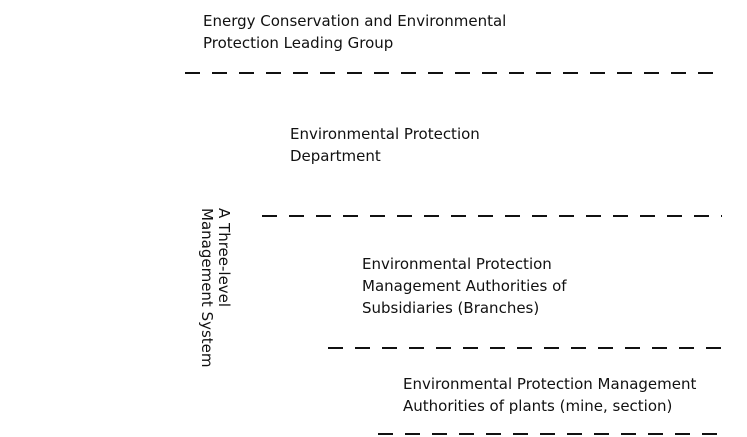 This screenshot has width=747, height=437. What do you see at coordinates (215, 288) in the screenshot?
I see `system-label: A Three-level Management System` at bounding box center [215, 288].